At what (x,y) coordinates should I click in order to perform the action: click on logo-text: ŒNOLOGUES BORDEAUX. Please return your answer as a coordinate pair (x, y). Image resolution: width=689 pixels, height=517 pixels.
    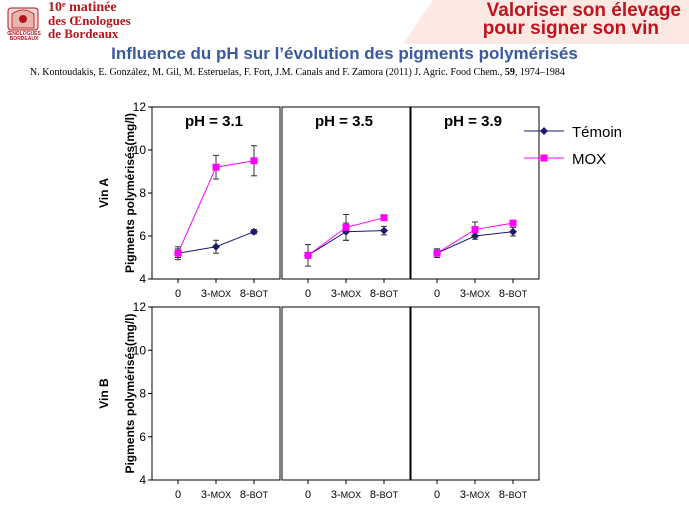
    Looking at the image, I should click on (24, 36).